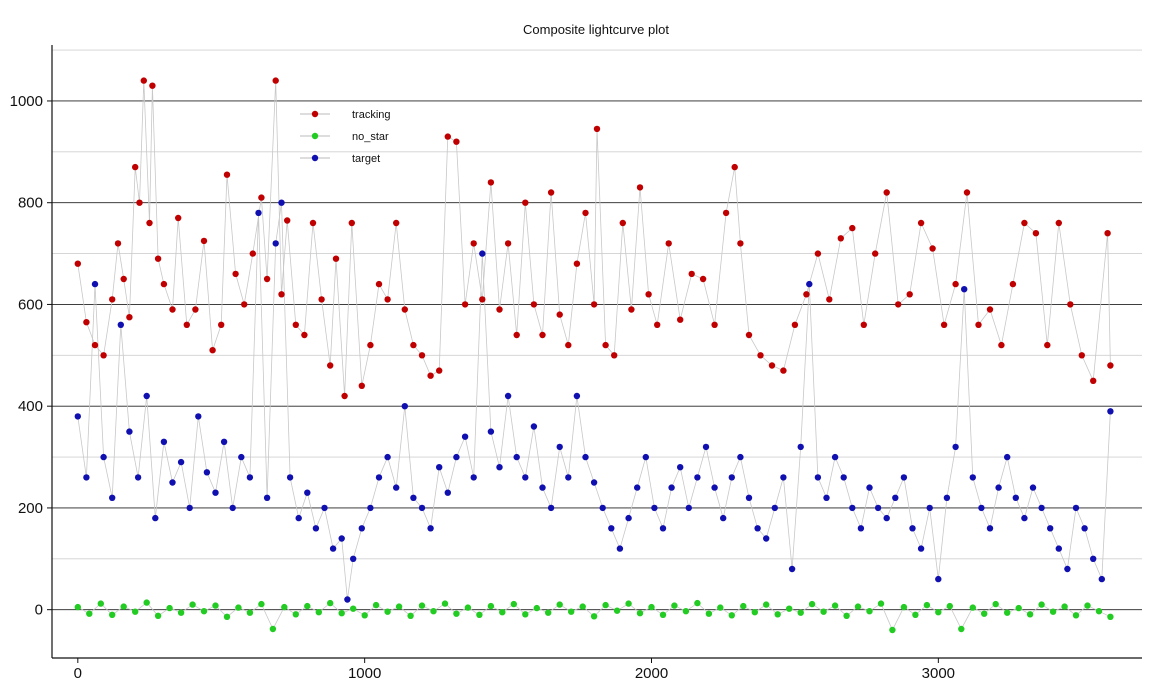 The height and width of the screenshot is (696, 1152). I want to click on legend-label-tracking: tracking, so click(371, 115).